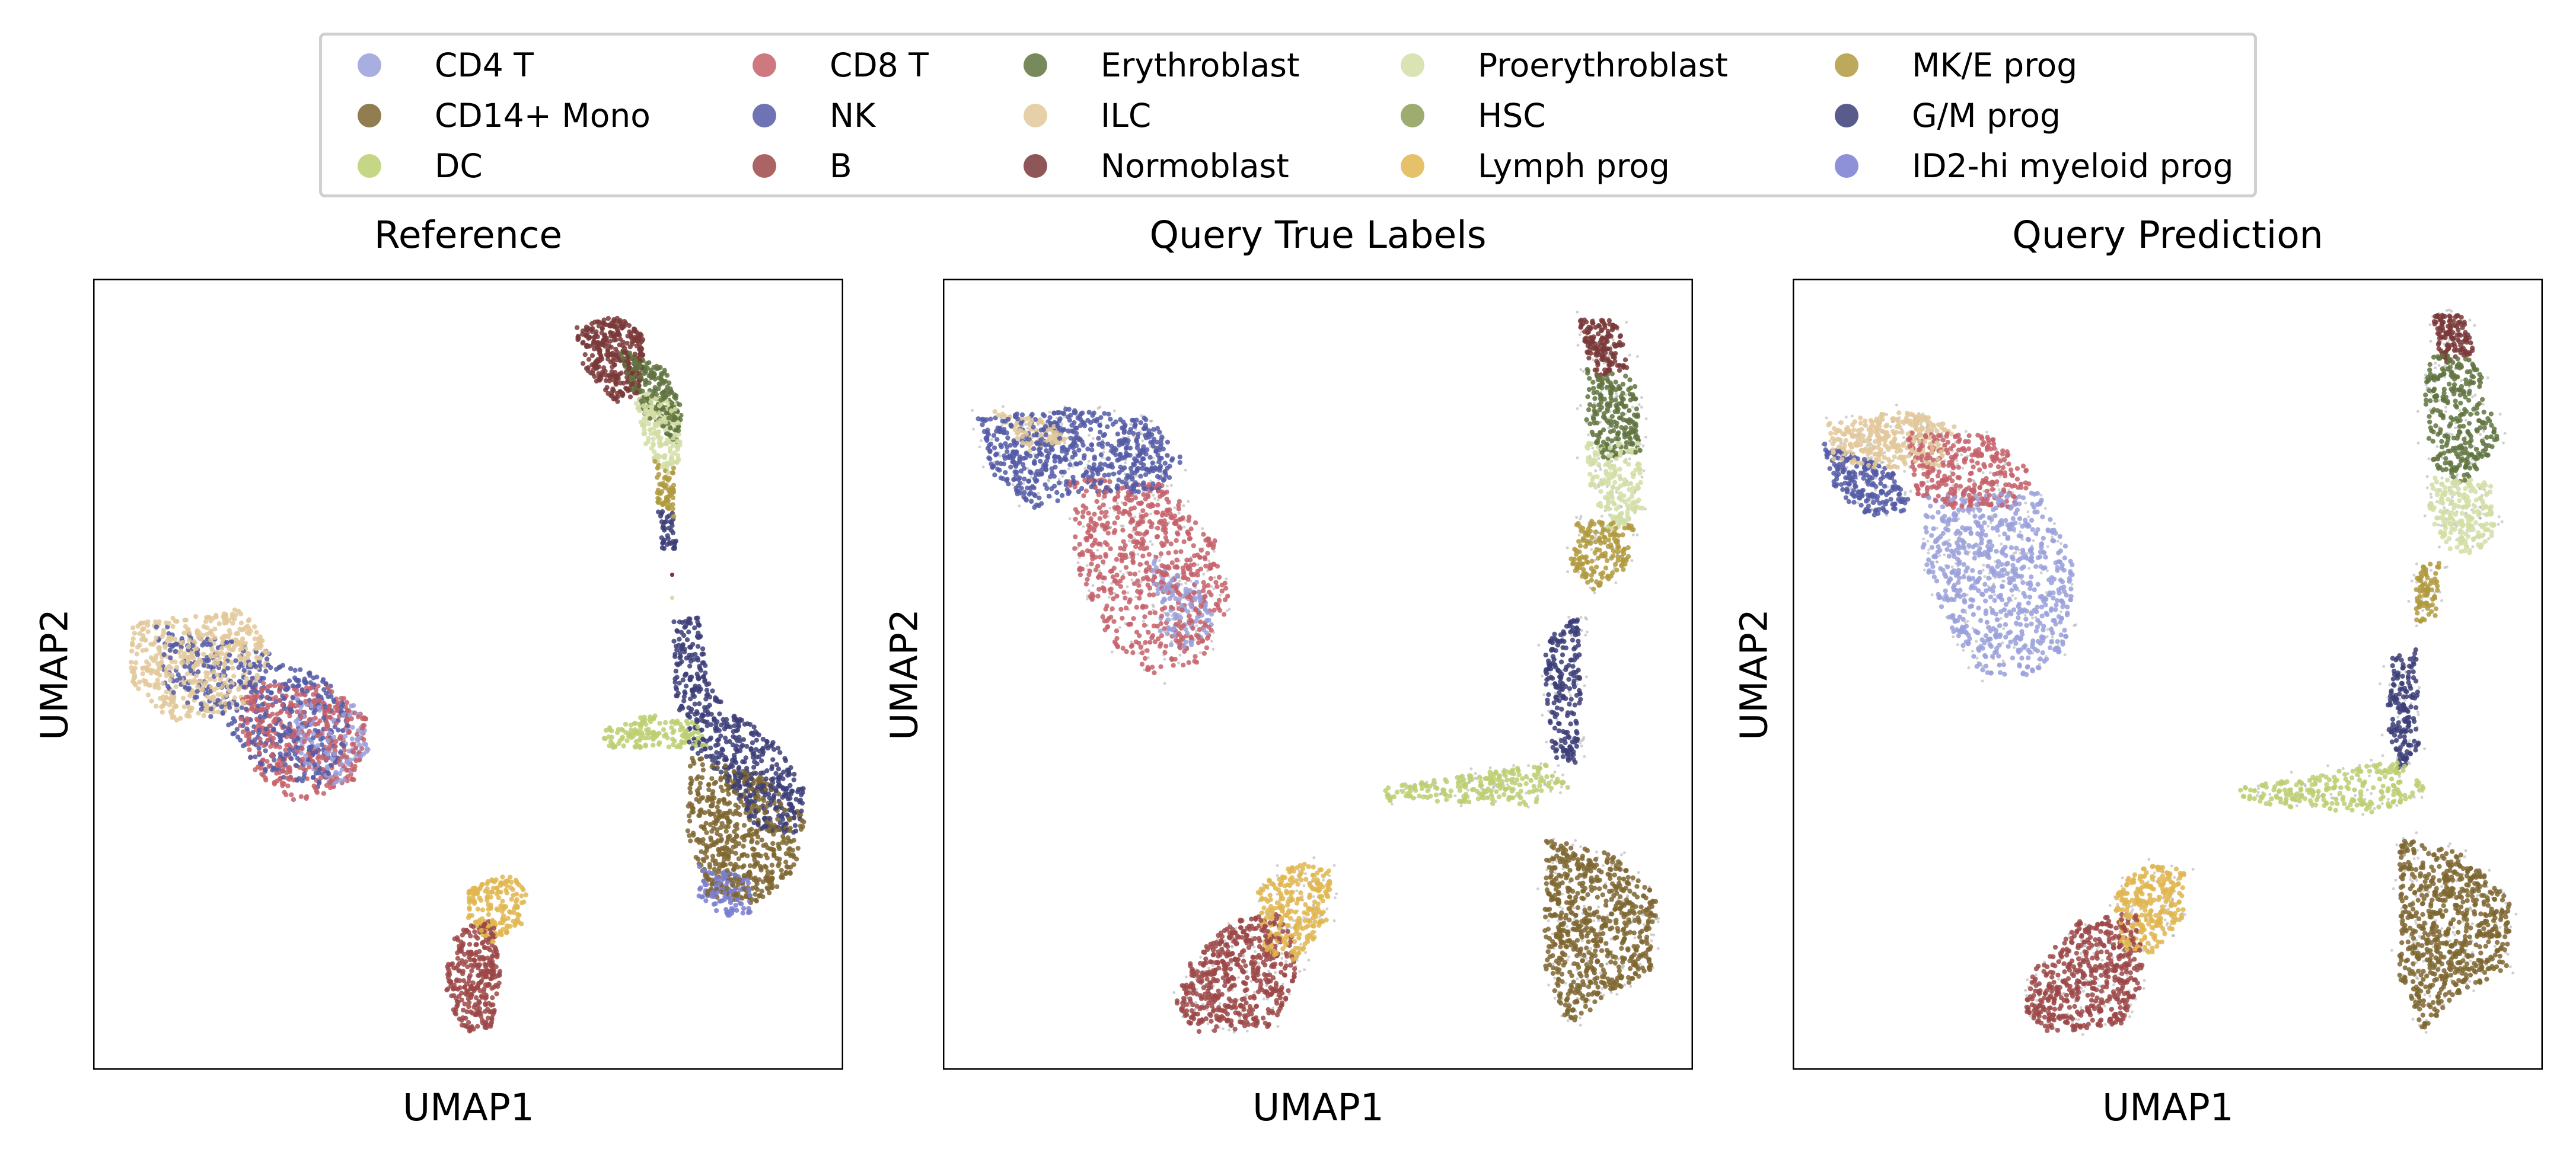 This screenshot has width=2576, height=1163. Describe the element at coordinates (706, 901) in the screenshot. I see `point-id2-hi-myeloid-prog` at that location.